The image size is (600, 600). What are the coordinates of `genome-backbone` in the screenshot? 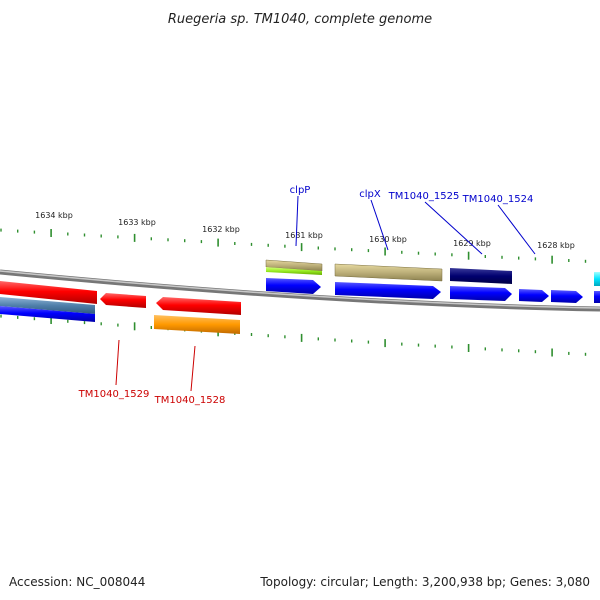 It's located at (300, 290).